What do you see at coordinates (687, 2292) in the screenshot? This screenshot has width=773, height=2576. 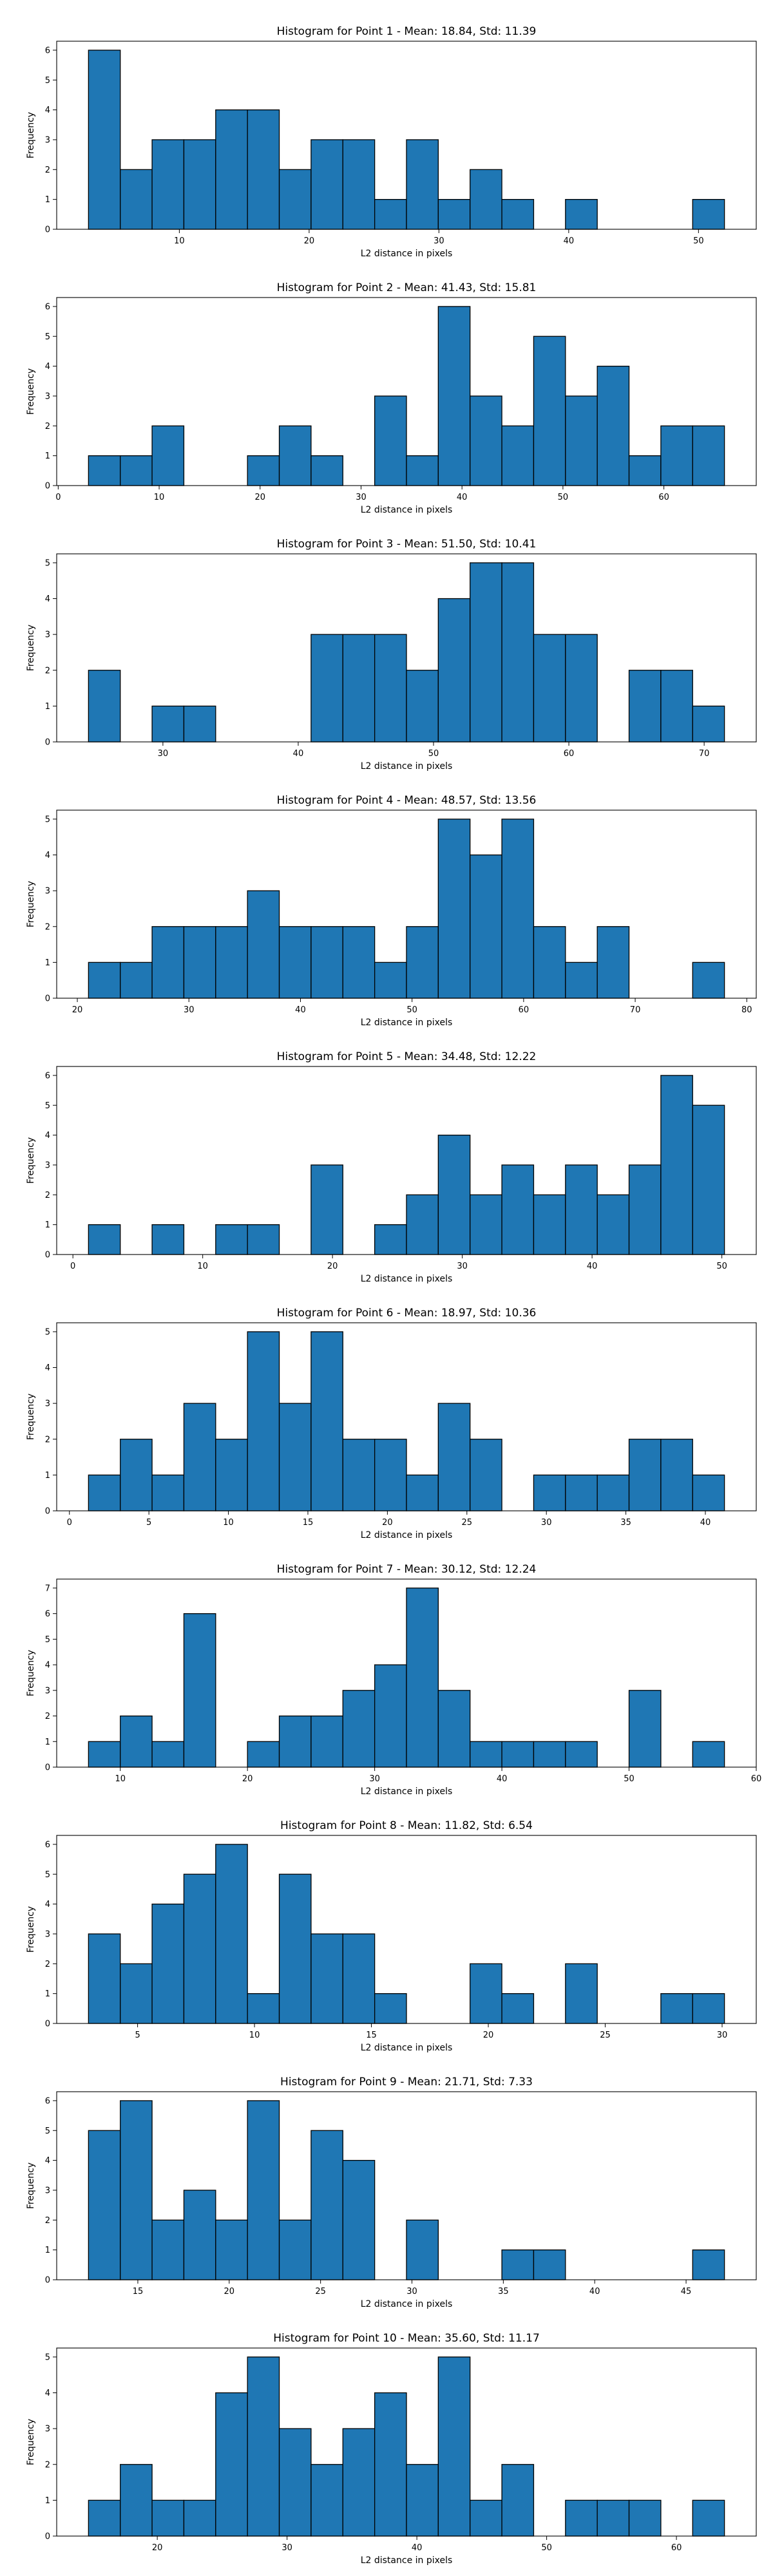 I see `x-tick-label: 45` at bounding box center [687, 2292].